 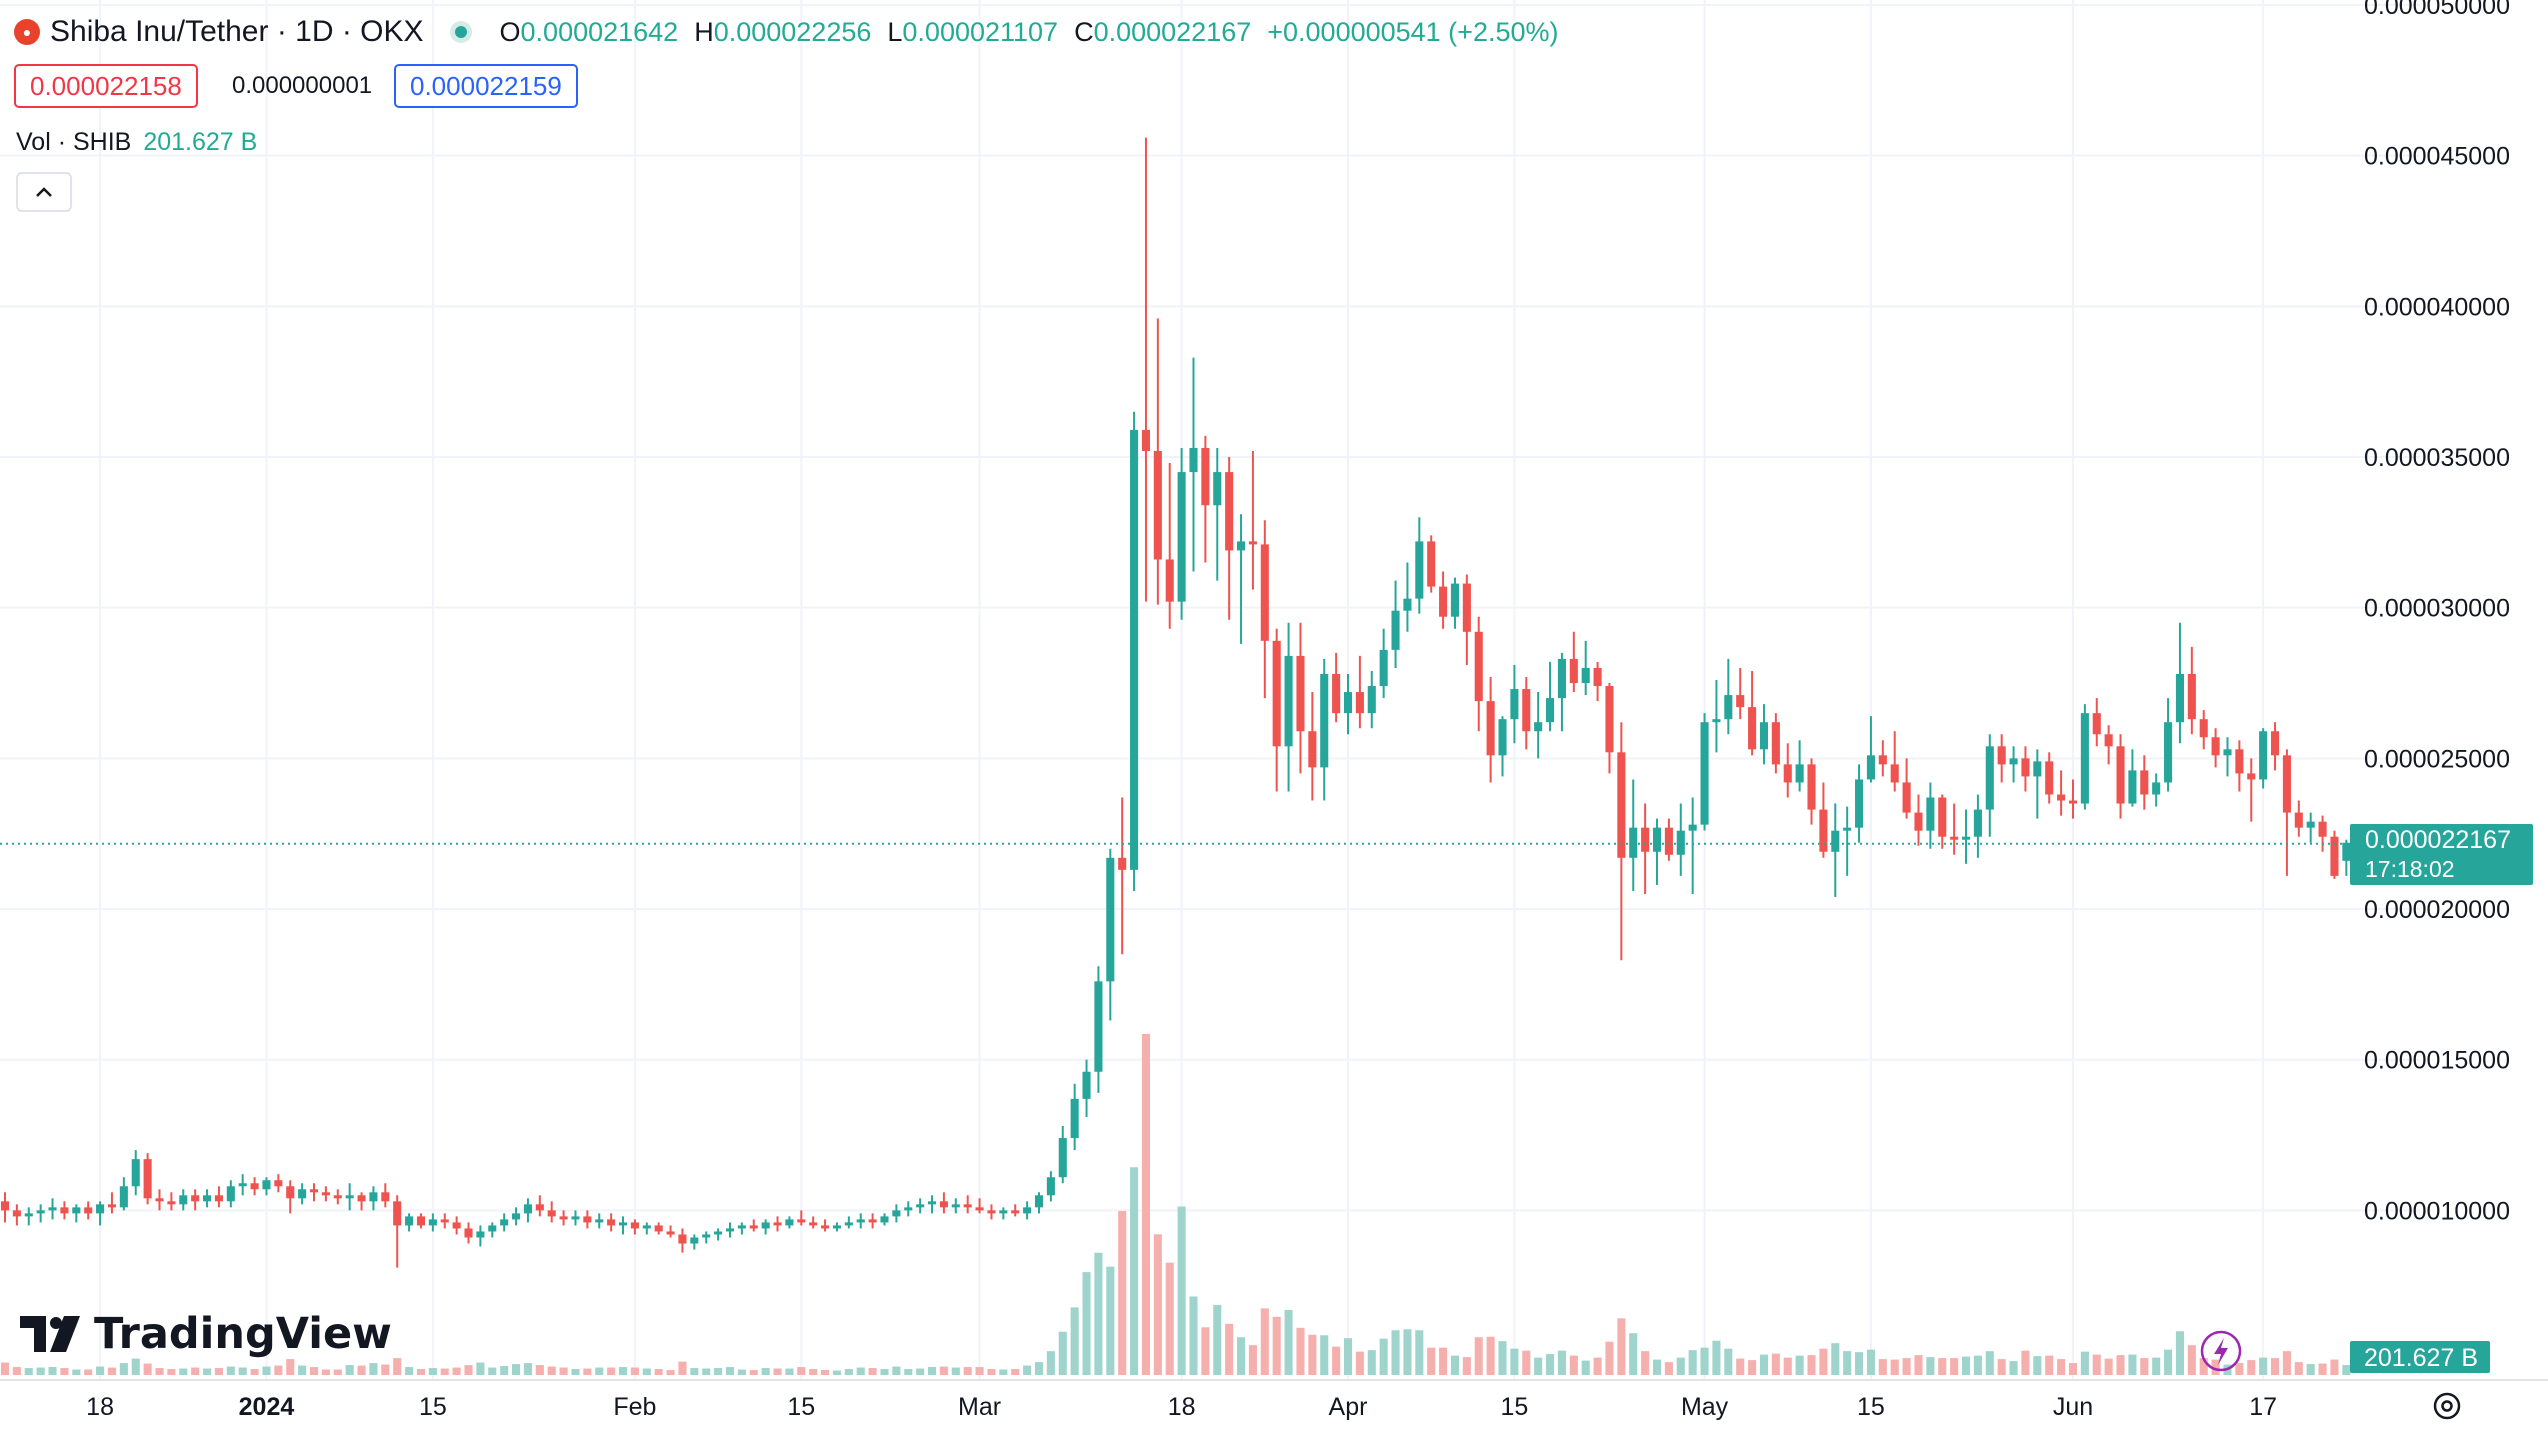 I want to click on current-price-label: 0.000022167 17:18:02, so click(x=2441, y=854).